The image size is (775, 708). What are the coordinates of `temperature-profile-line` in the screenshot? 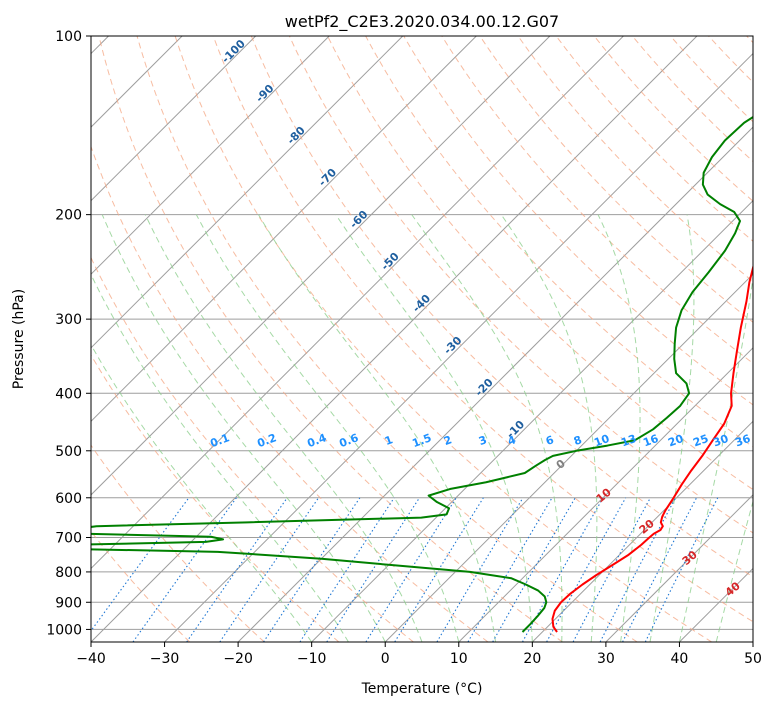 It's located at (652, 448).